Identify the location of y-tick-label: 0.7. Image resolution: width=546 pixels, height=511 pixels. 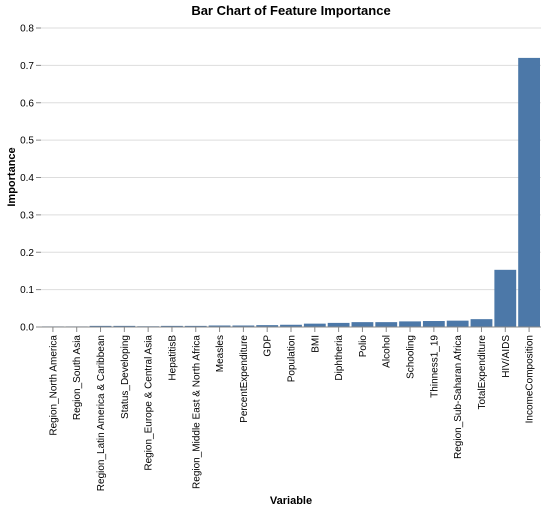
(27, 66).